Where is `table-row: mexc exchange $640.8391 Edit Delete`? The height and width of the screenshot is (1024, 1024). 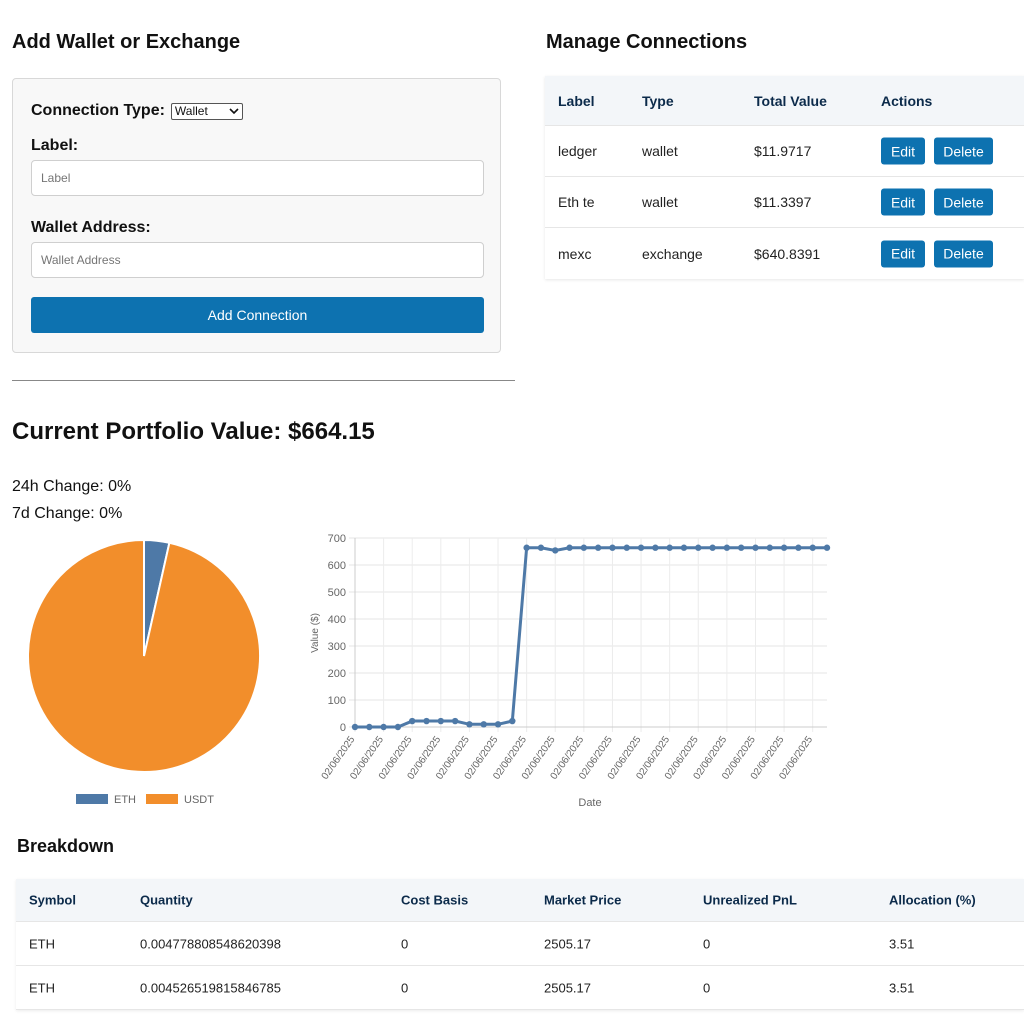 table-row: mexc exchange $640.8391 Edit Delete is located at coordinates (784, 253).